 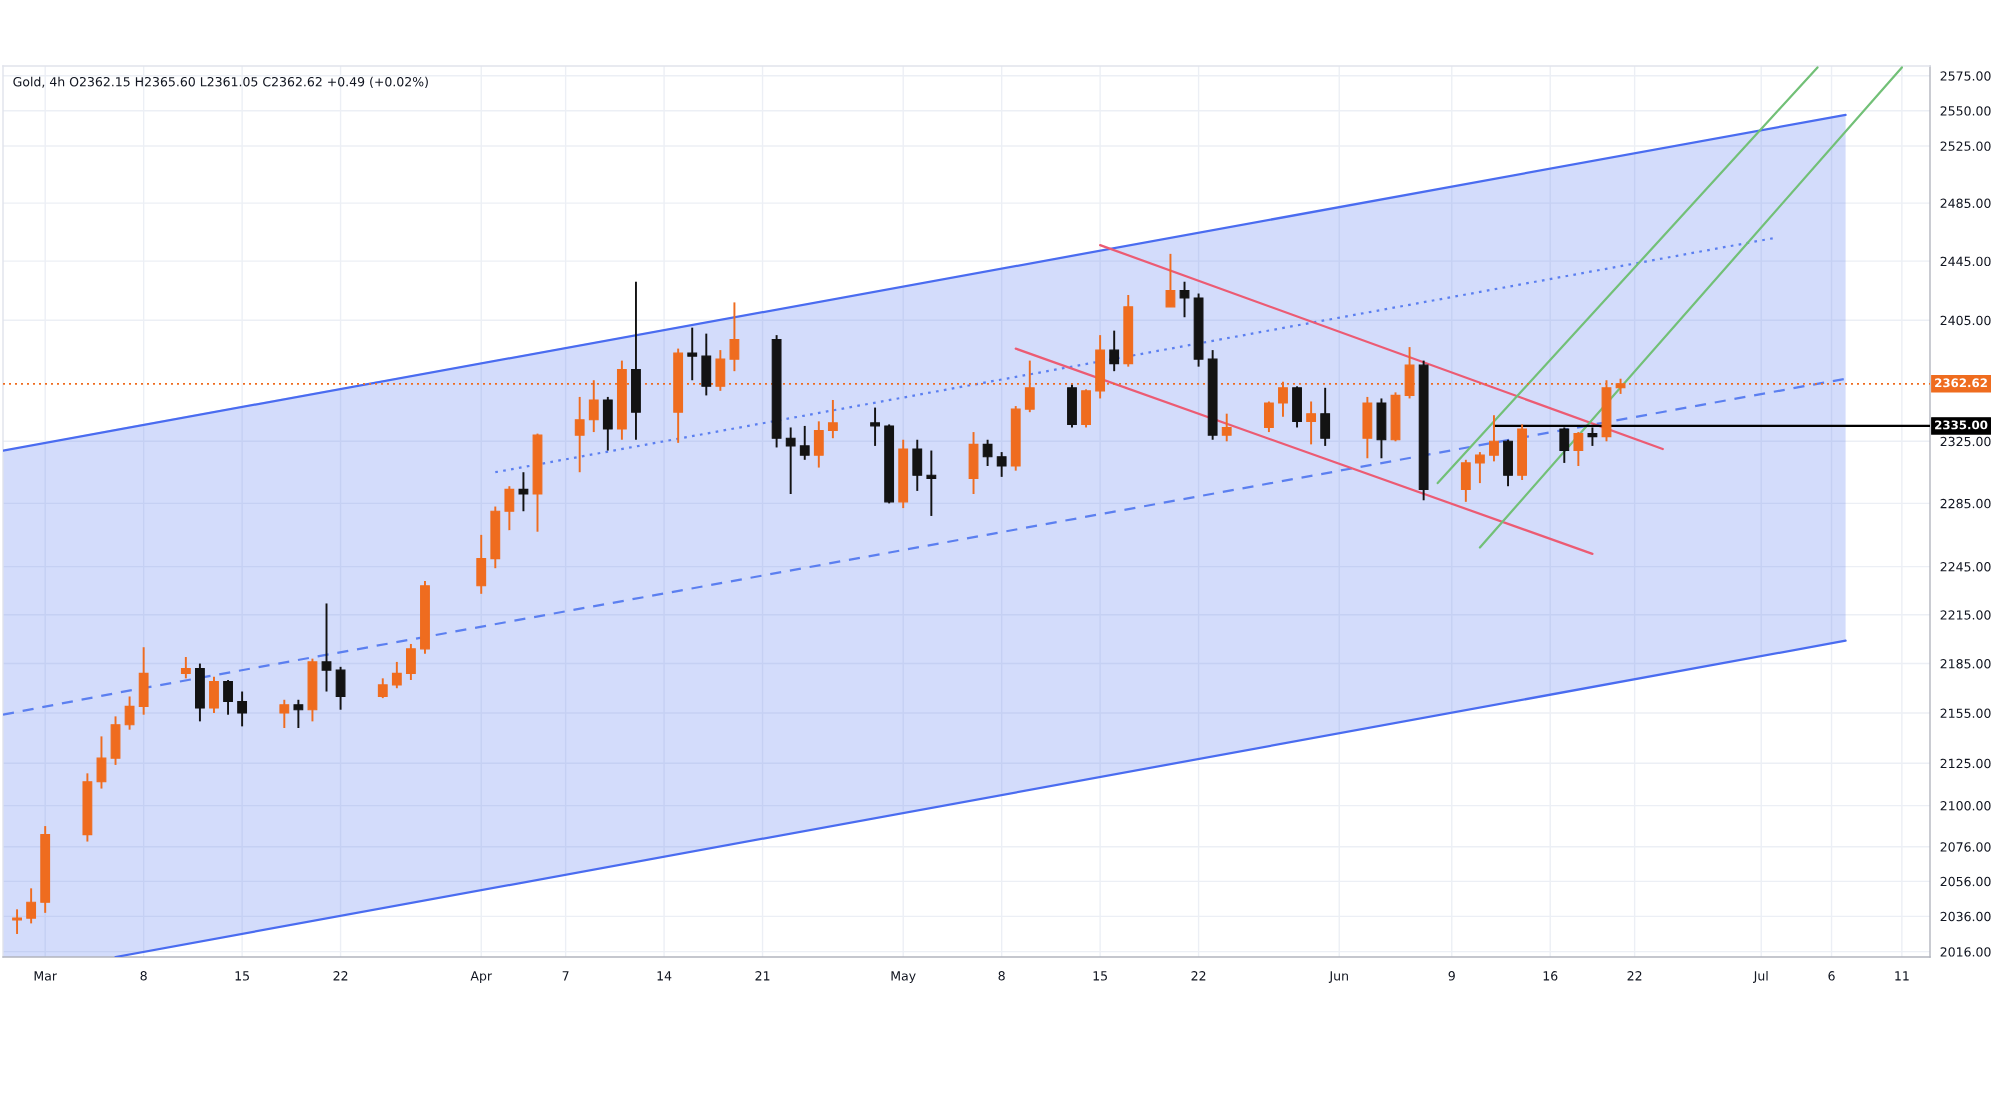 I want to click on x-tick-label: 7, so click(x=565, y=976).